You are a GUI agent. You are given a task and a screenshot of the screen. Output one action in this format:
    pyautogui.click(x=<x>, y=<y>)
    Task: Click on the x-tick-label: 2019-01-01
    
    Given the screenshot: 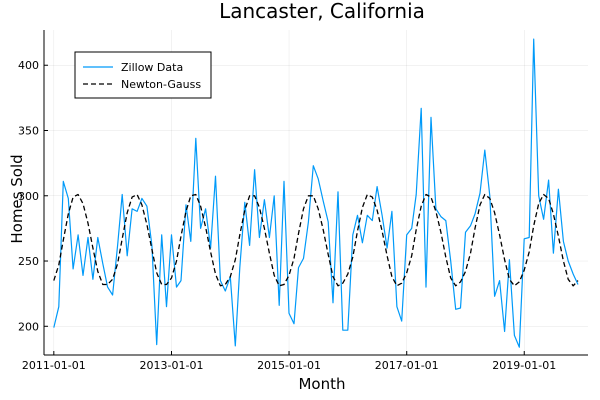 What is the action you would take?
    pyautogui.click(x=524, y=365)
    